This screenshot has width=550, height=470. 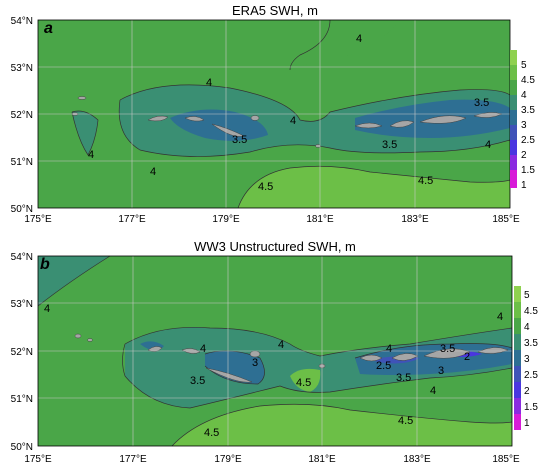 I want to click on swh-4-5-patch, so click(x=305, y=380).